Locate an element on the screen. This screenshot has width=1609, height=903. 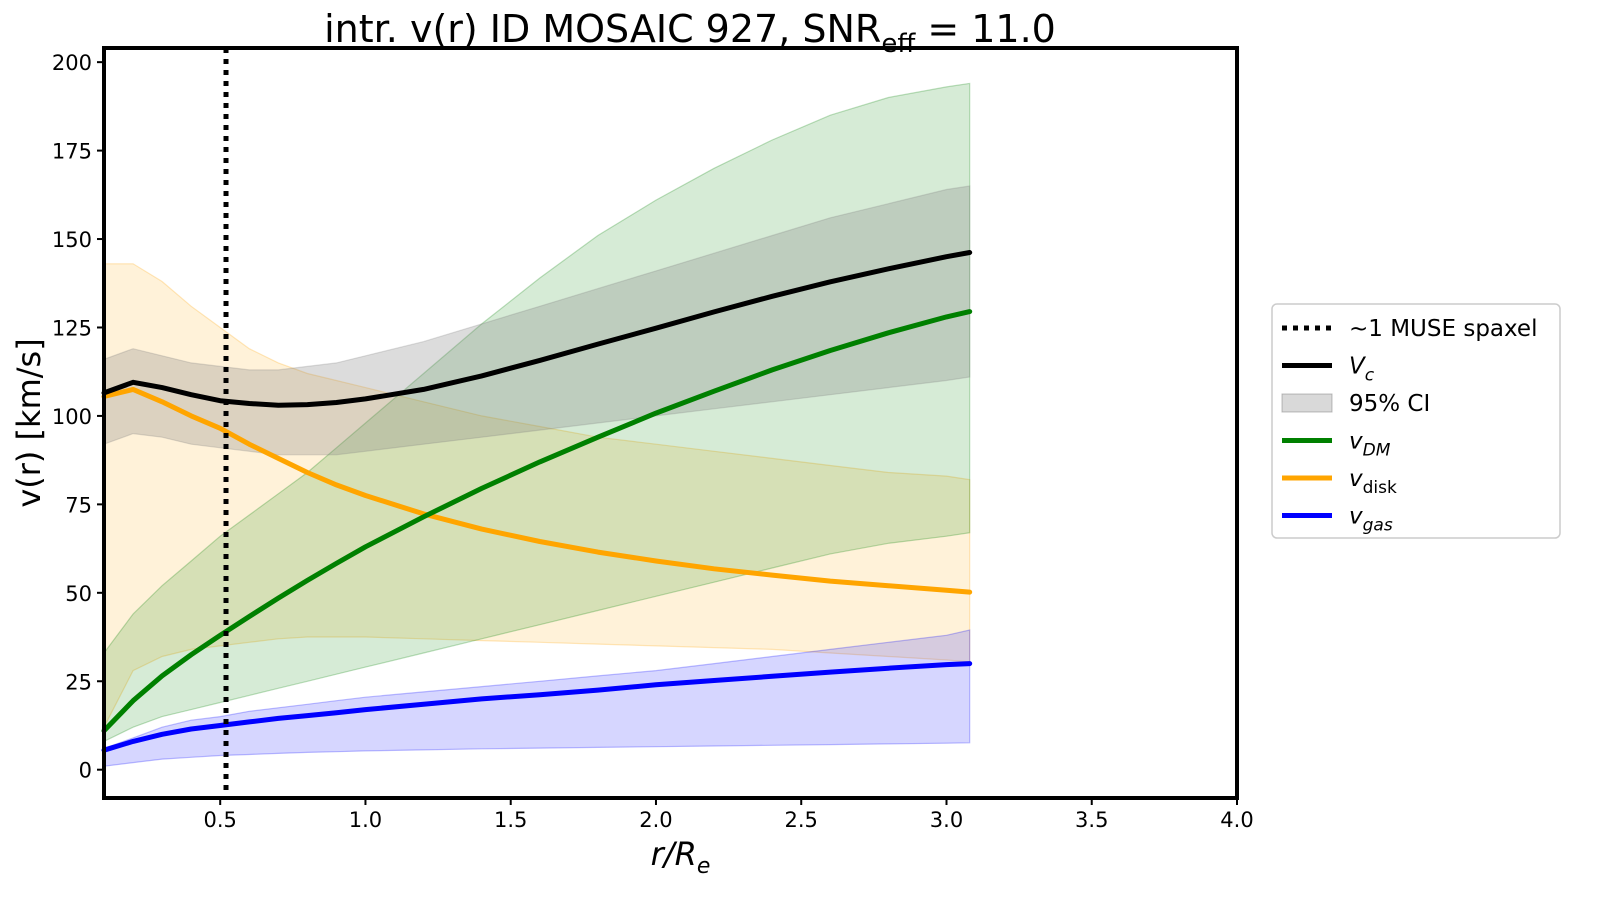
y-tick-label: 0 is located at coordinates (85, 771).